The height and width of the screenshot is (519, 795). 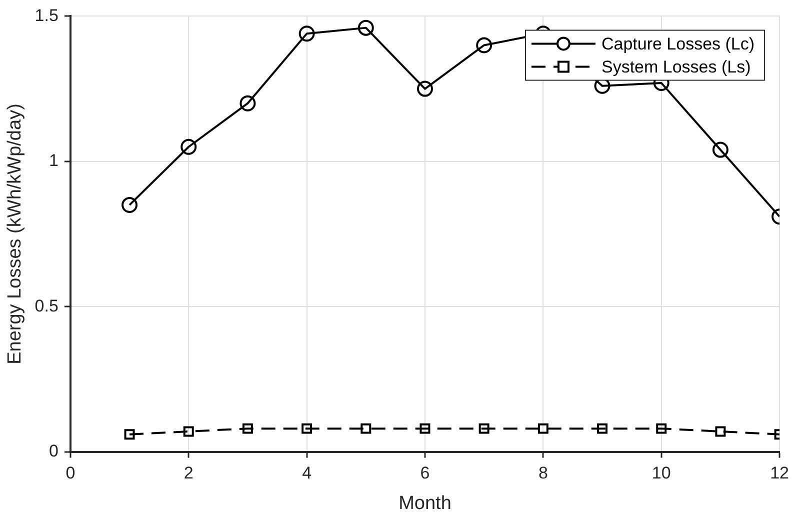 What do you see at coordinates (425, 473) in the screenshot?
I see `x-tick-label: 6` at bounding box center [425, 473].